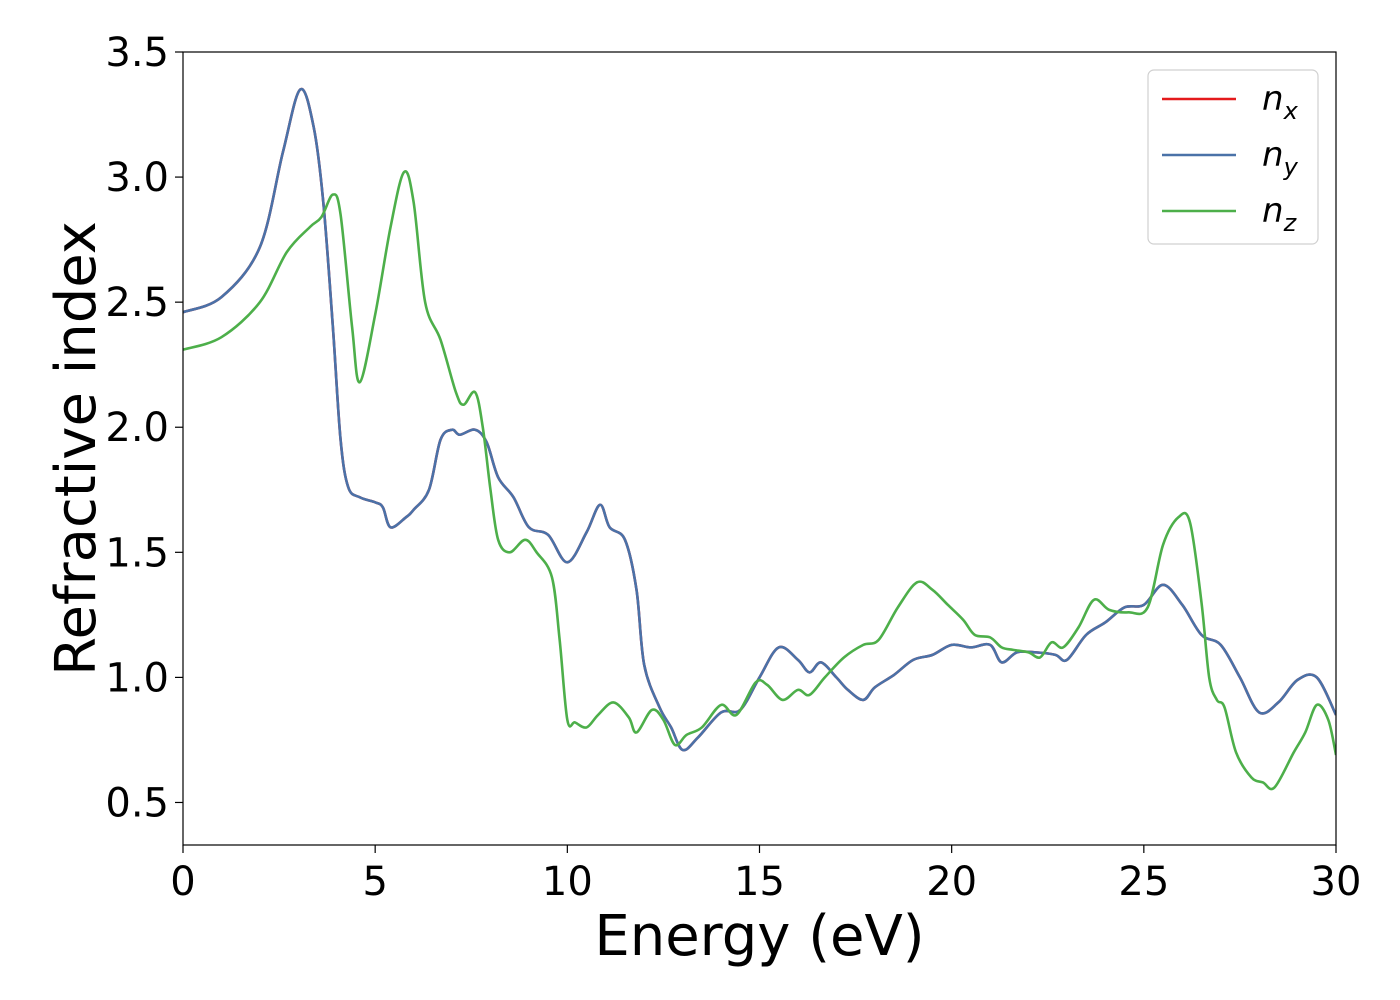 This screenshot has height=1000, width=1400. I want to click on legend: nx ny nz, so click(1233, 157).